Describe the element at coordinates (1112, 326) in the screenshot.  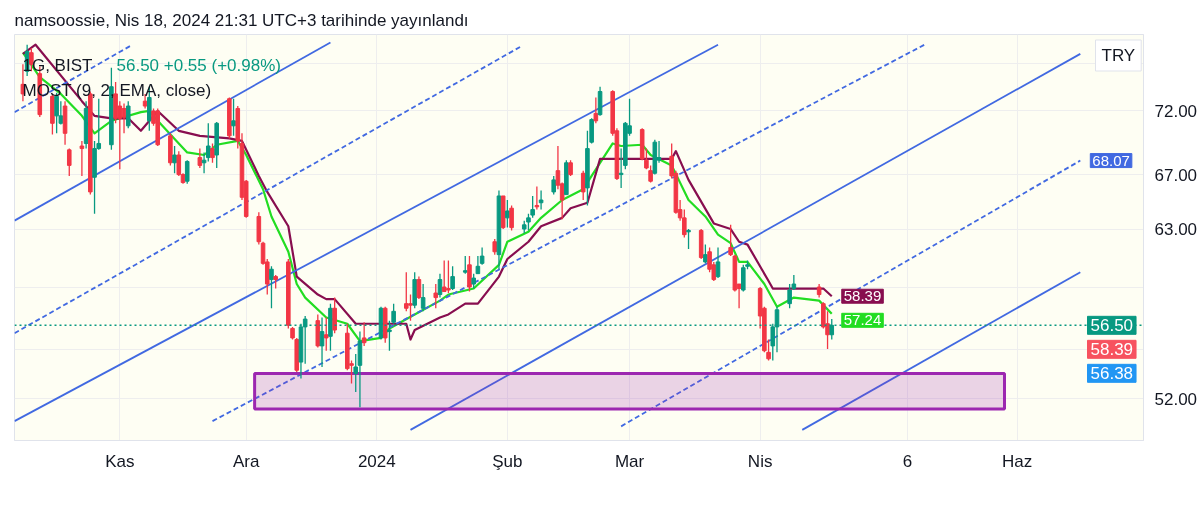
I see `ref-line-label: 56.50` at that location.